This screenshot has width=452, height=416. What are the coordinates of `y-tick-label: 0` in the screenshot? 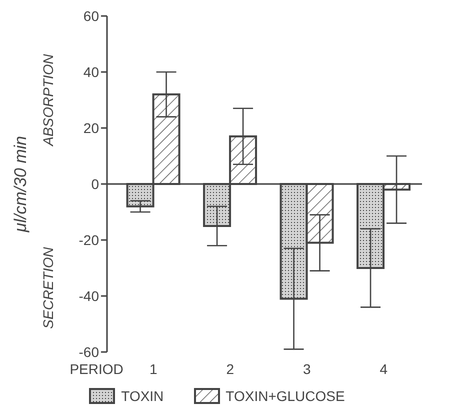 It's located at (95, 184).